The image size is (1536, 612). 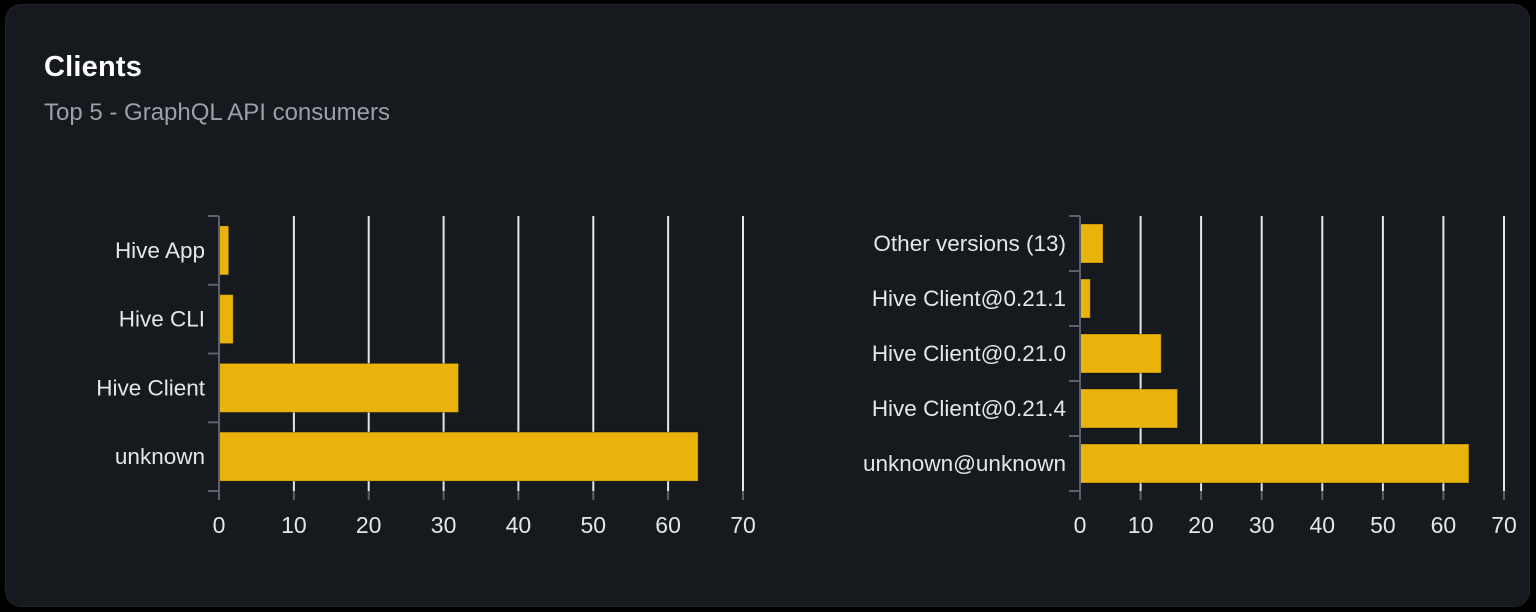 What do you see at coordinates (964, 463) in the screenshot?
I see `category-label: unknown@unknown` at bounding box center [964, 463].